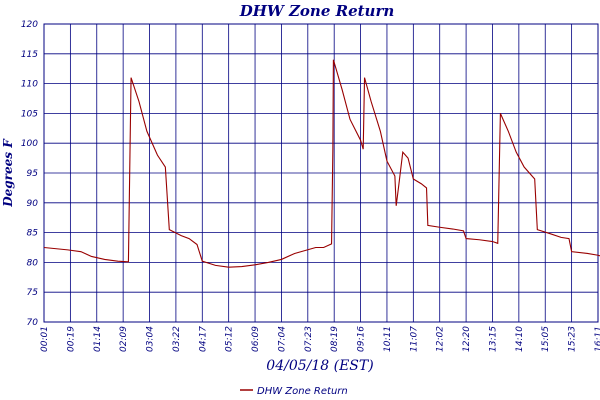 This screenshot has height=400, width=600. Describe the element at coordinates (33, 323) in the screenshot. I see `y-tick-label: 70` at that location.